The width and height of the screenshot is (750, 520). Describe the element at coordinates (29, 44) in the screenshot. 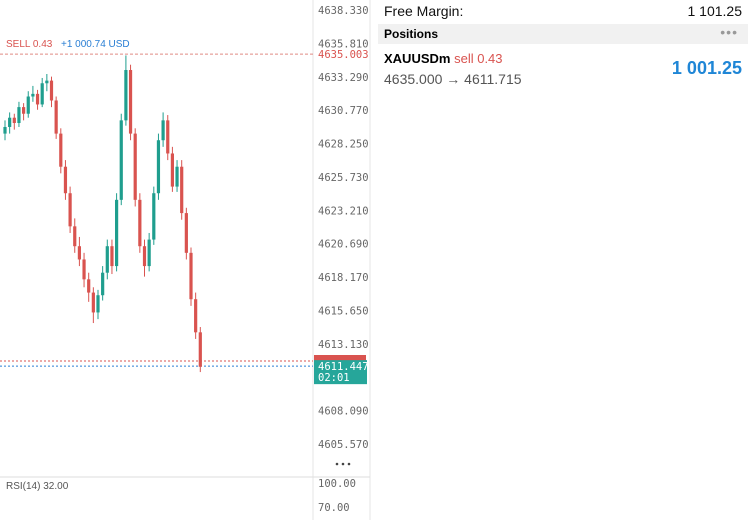

I see `sell-label: SELL 0.43` at that location.